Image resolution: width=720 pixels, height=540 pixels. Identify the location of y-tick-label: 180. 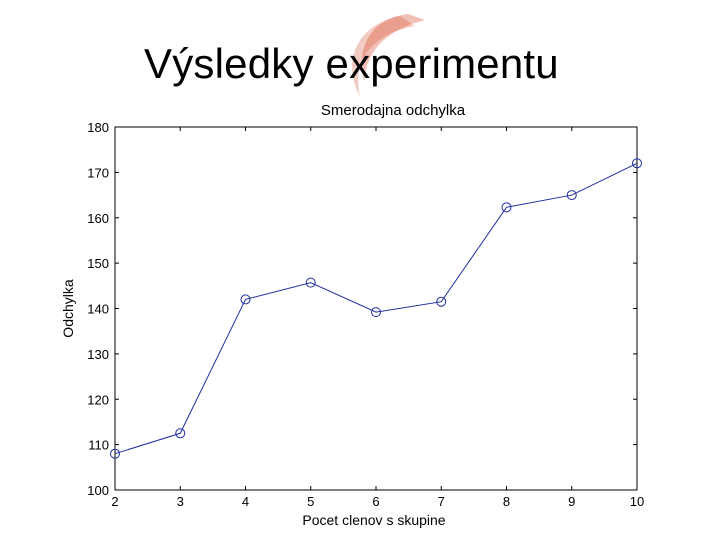
(98, 127).